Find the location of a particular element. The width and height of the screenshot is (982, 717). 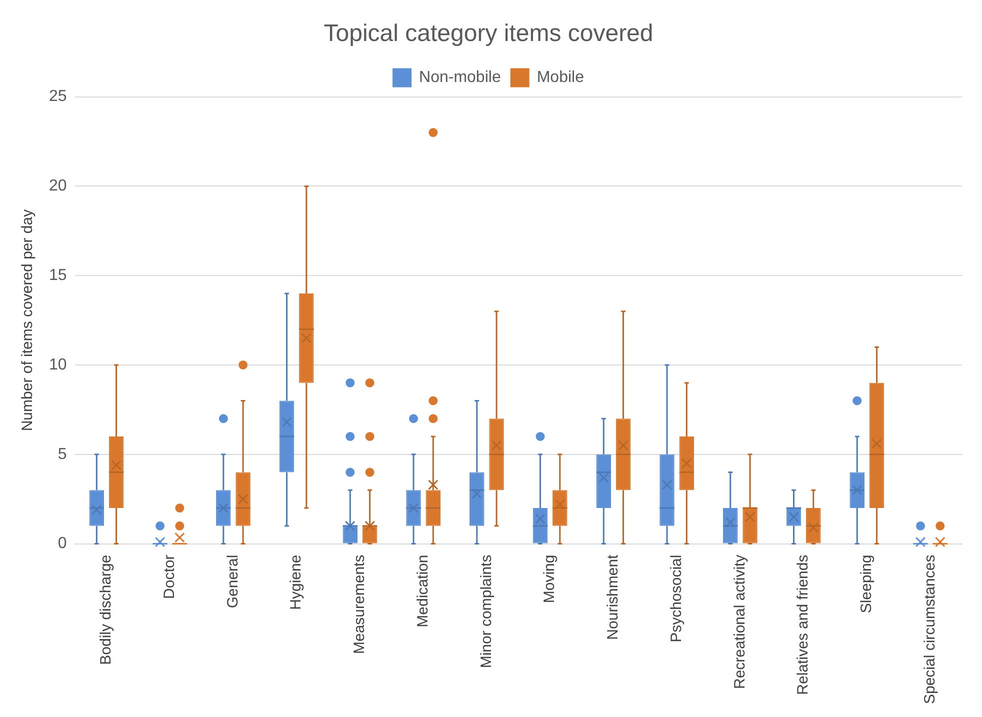

x-tick-label: Measurements is located at coordinates (359, 604).